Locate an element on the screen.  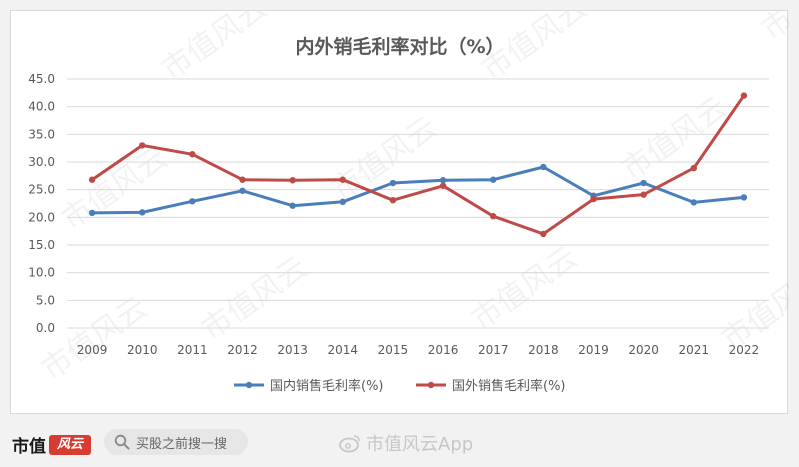
brand-text: 市值 is located at coordinates (29, 447).